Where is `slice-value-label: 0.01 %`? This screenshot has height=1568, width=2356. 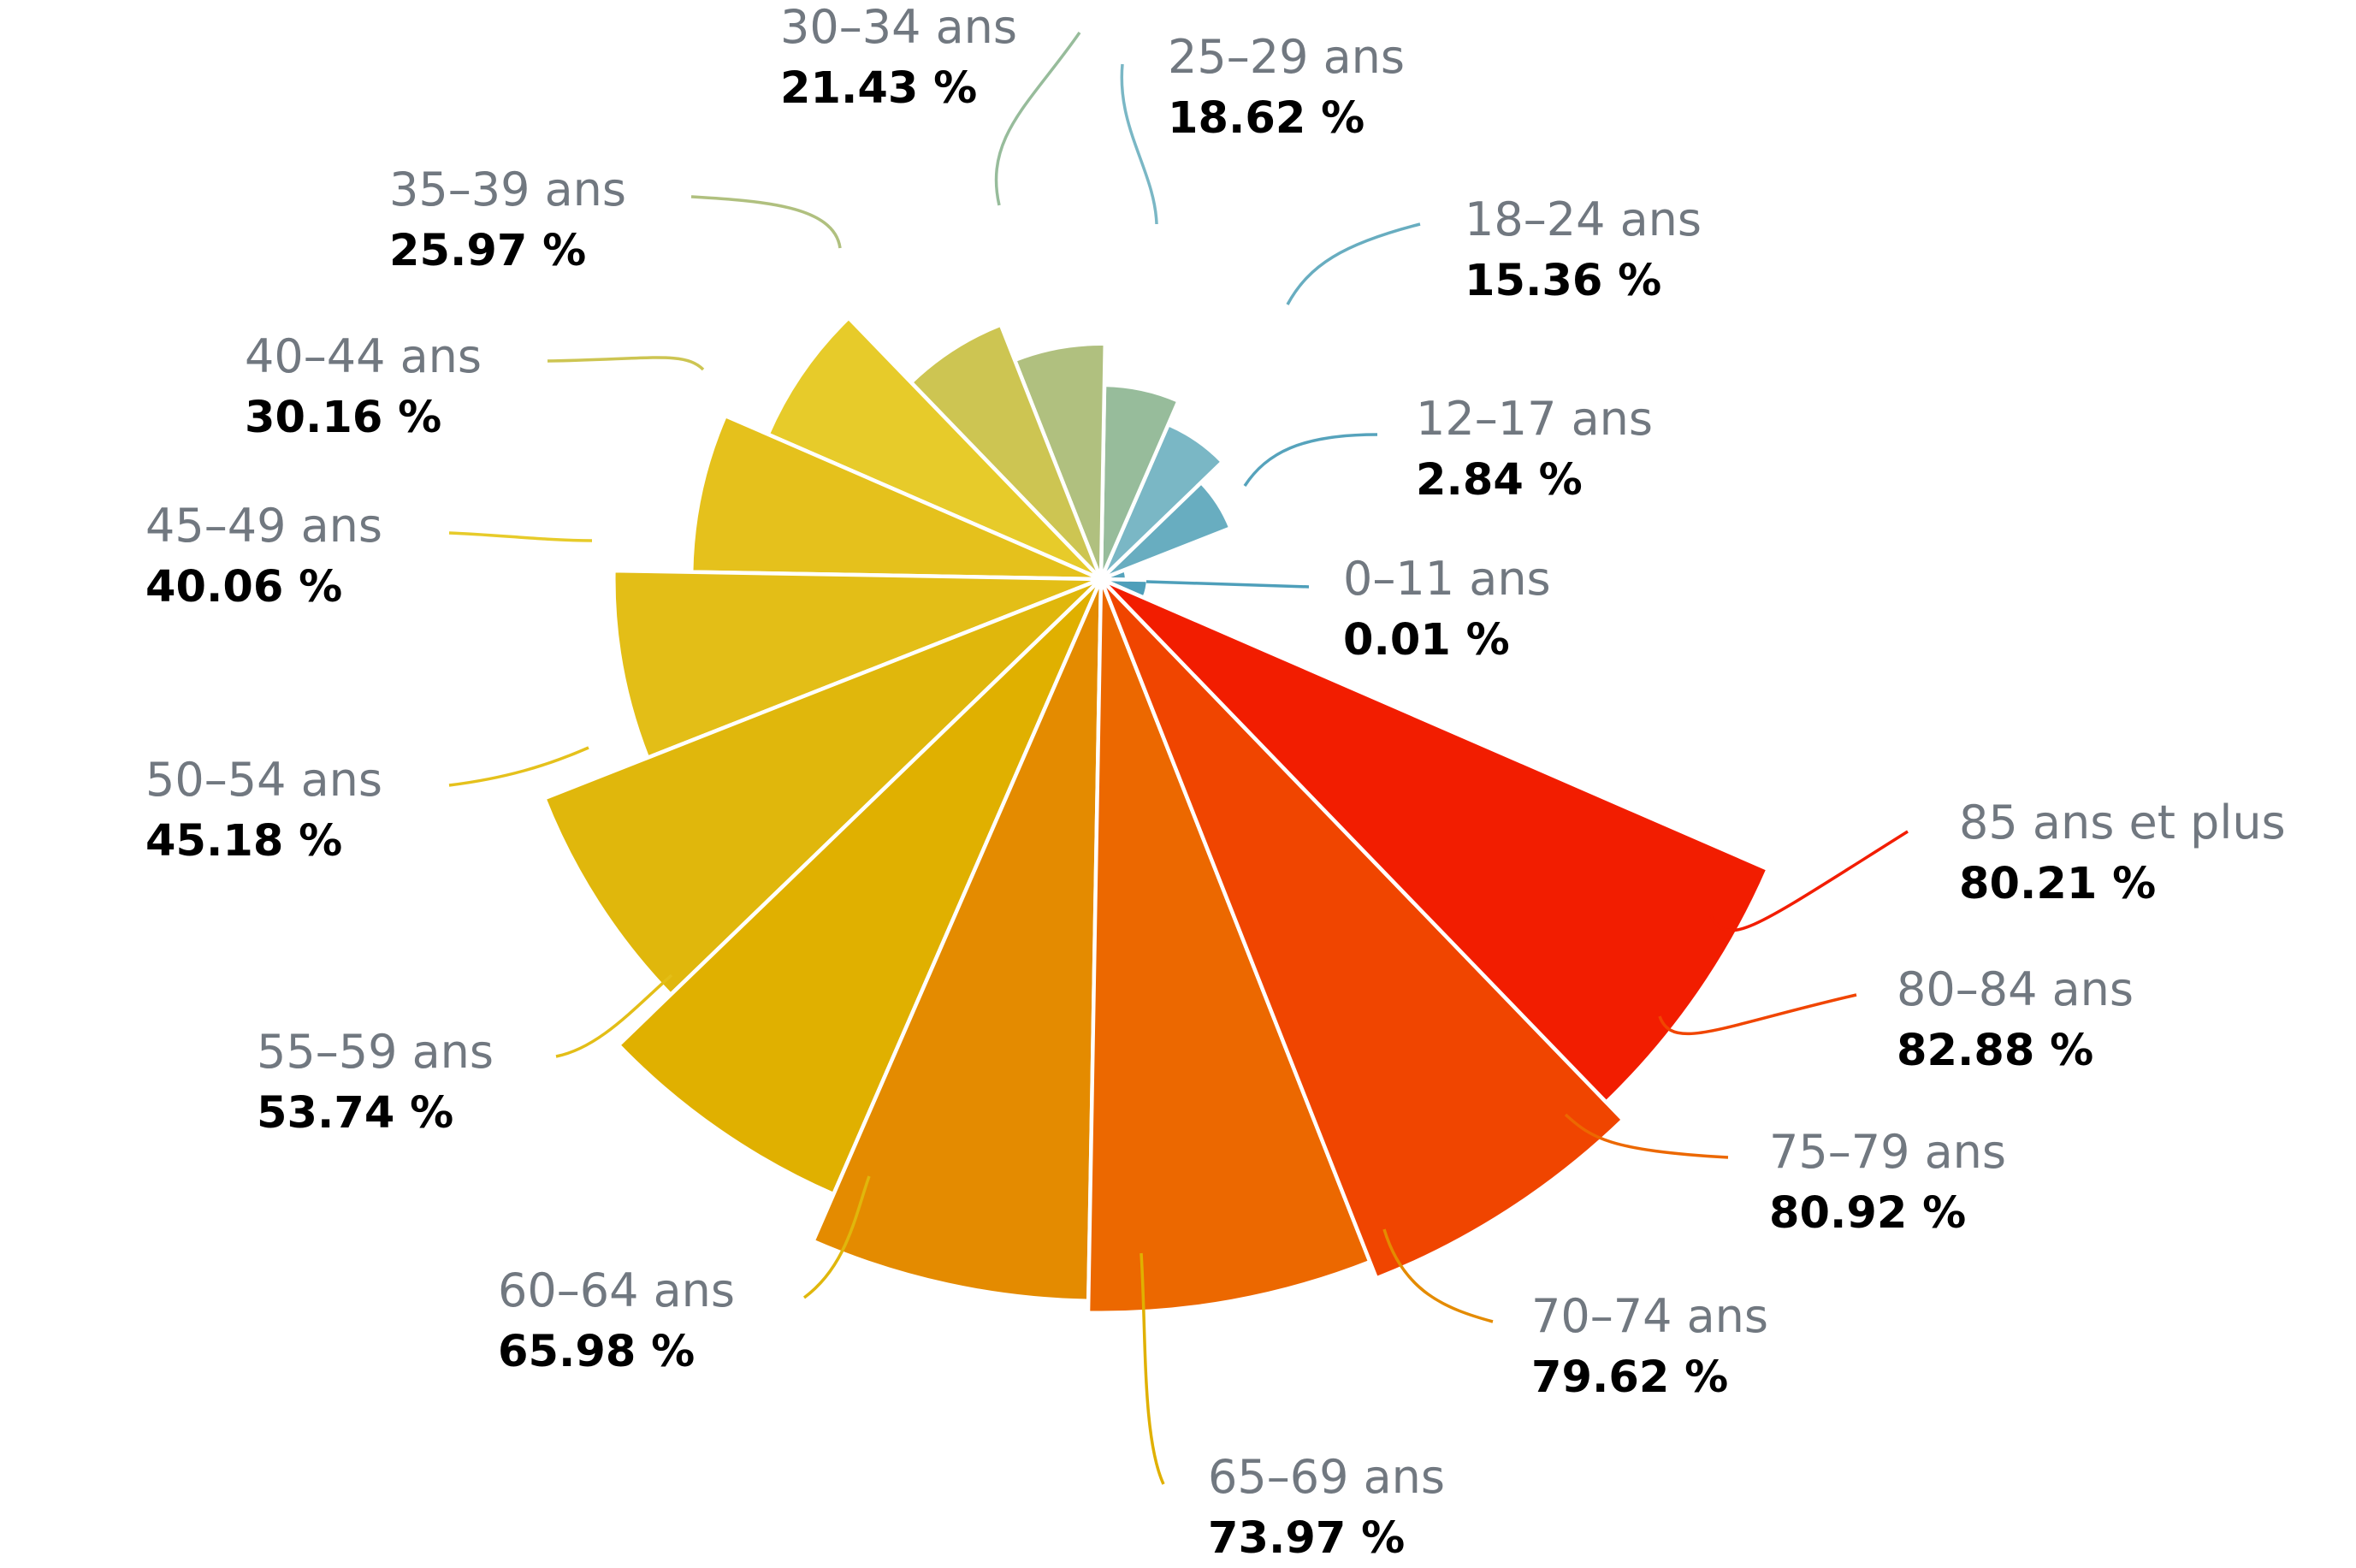 slice-value-label: 0.01 % is located at coordinates (1426, 640).